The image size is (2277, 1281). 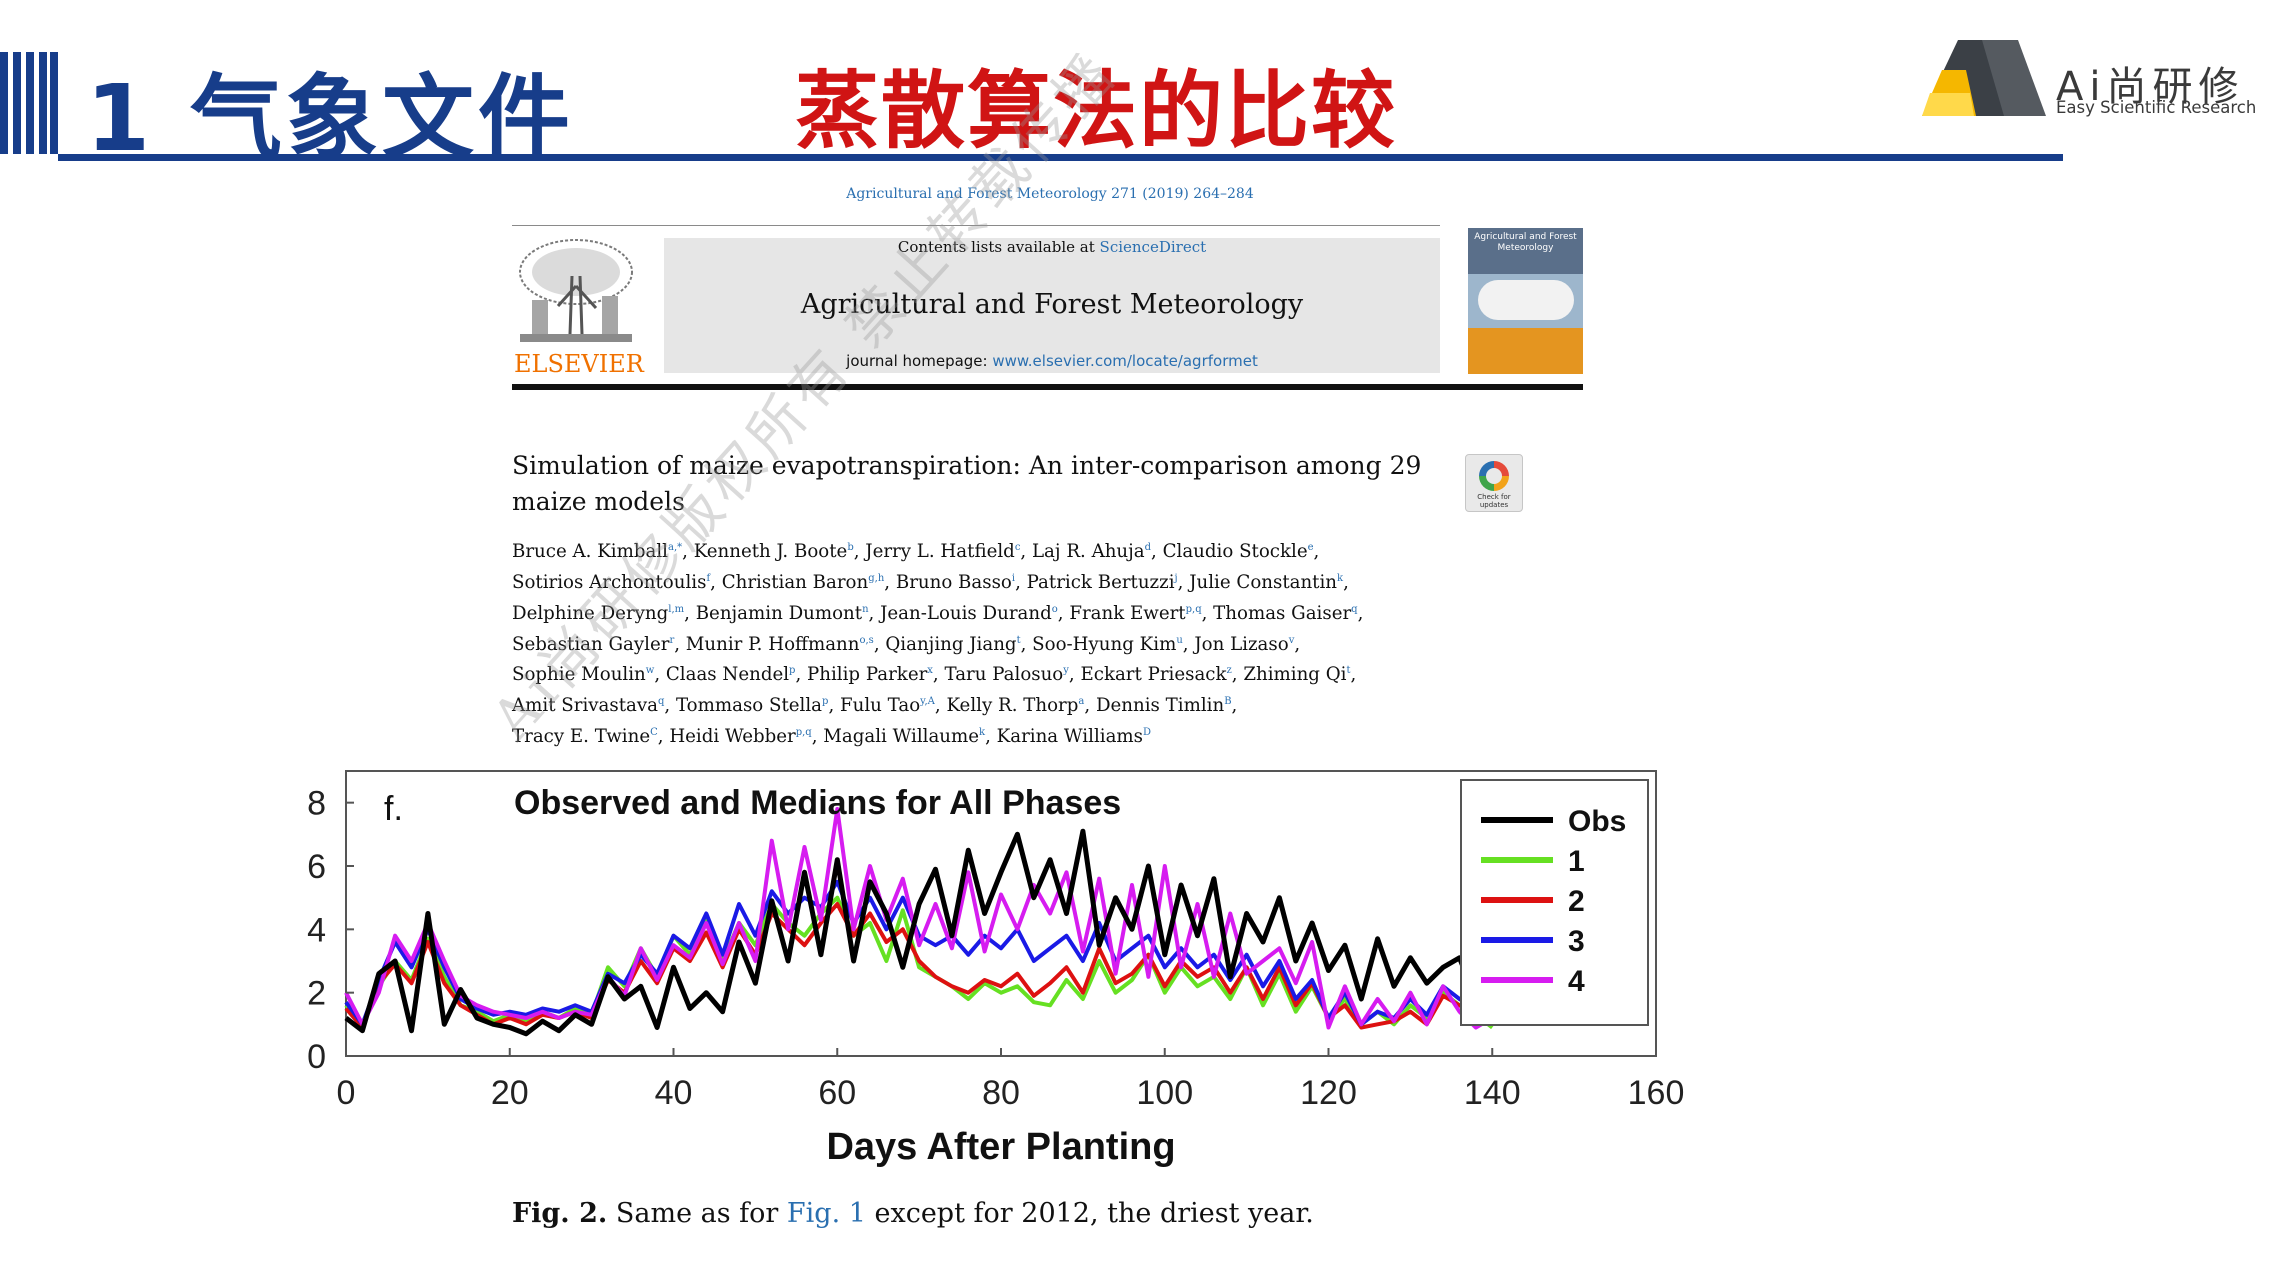 What do you see at coordinates (998, 247) in the screenshot?
I see `contents-prefix: Contents lists available at` at bounding box center [998, 247].